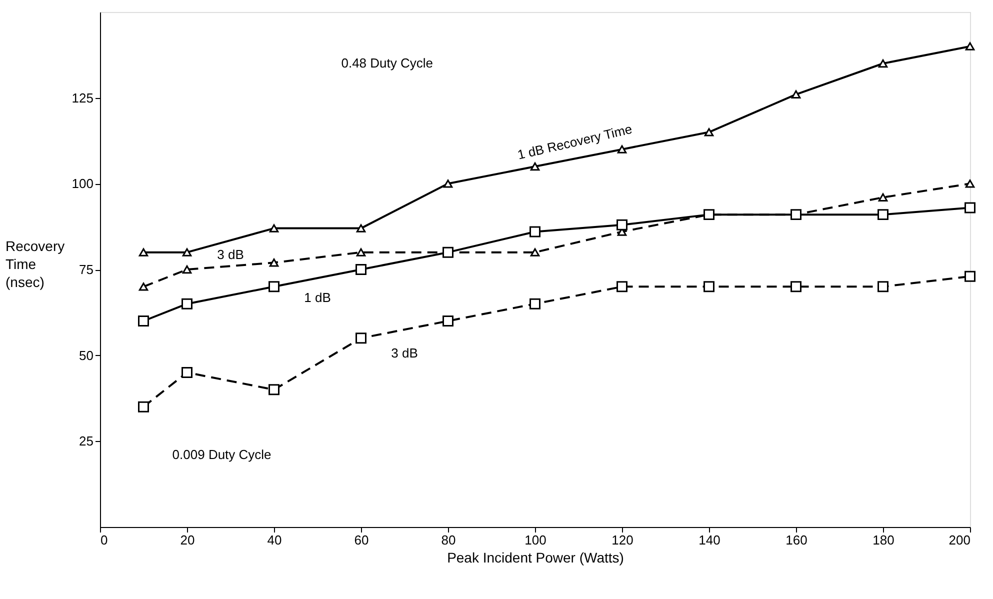 The height and width of the screenshot is (599, 993). I want to click on y-tick-label: 25, so click(86, 441).